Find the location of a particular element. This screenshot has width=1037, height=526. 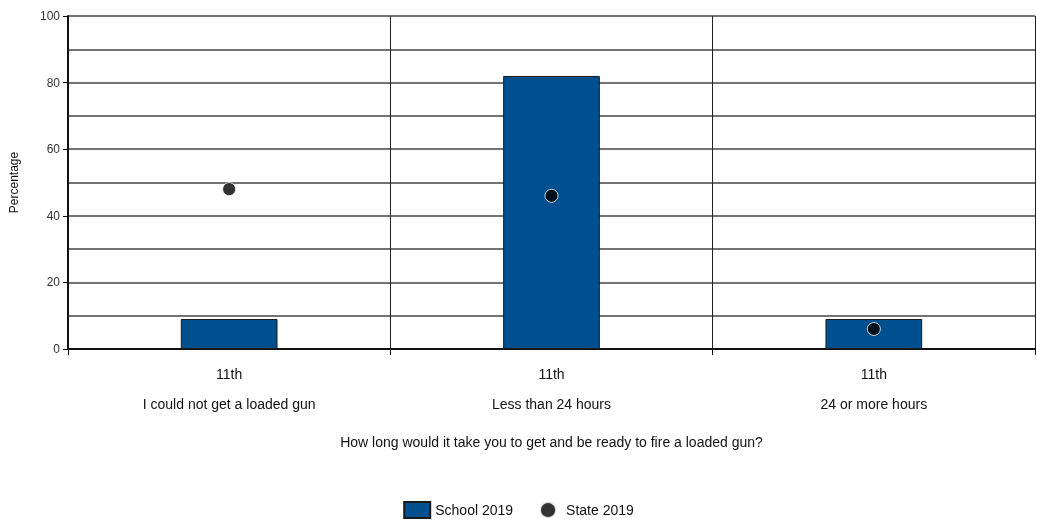

x-tick-label: 11th 24 or more hours is located at coordinates (874, 389).